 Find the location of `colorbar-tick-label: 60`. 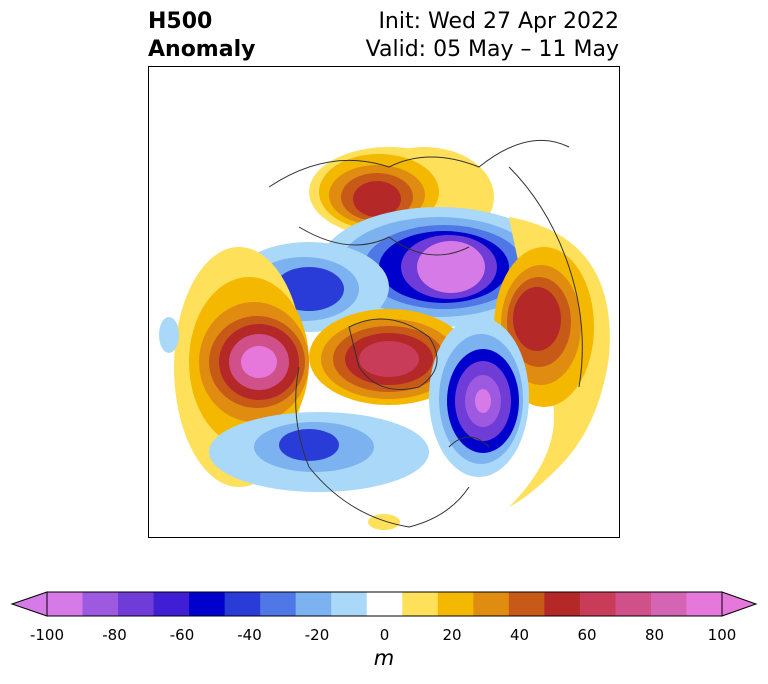

colorbar-tick-label: 60 is located at coordinates (587, 635).